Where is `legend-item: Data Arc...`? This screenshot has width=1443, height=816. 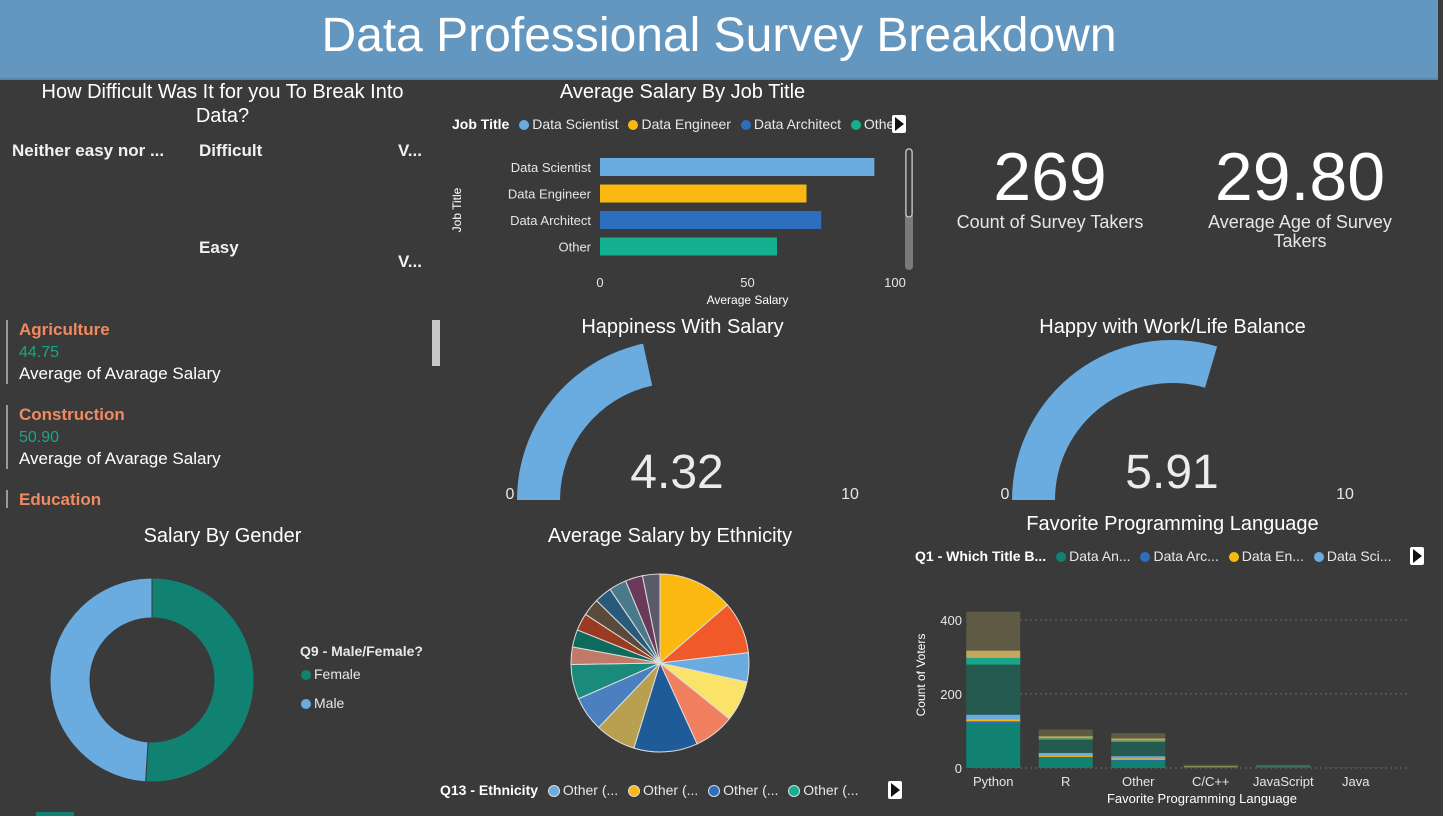
legend-item: Data Arc... is located at coordinates (1186, 556).